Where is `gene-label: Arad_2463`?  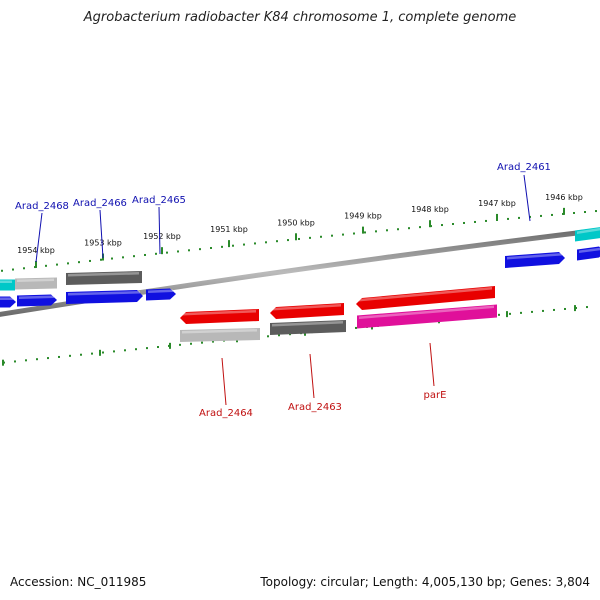 gene-label: Arad_2463 is located at coordinates (315, 407).